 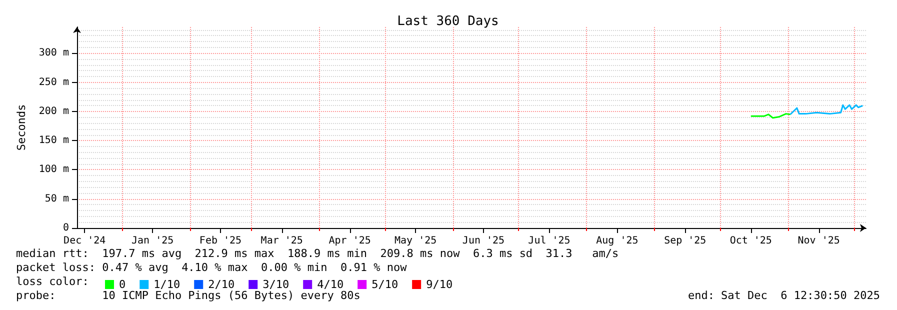 What do you see at coordinates (448, 21) in the screenshot?
I see `chart-title: Last 360 Days` at bounding box center [448, 21].